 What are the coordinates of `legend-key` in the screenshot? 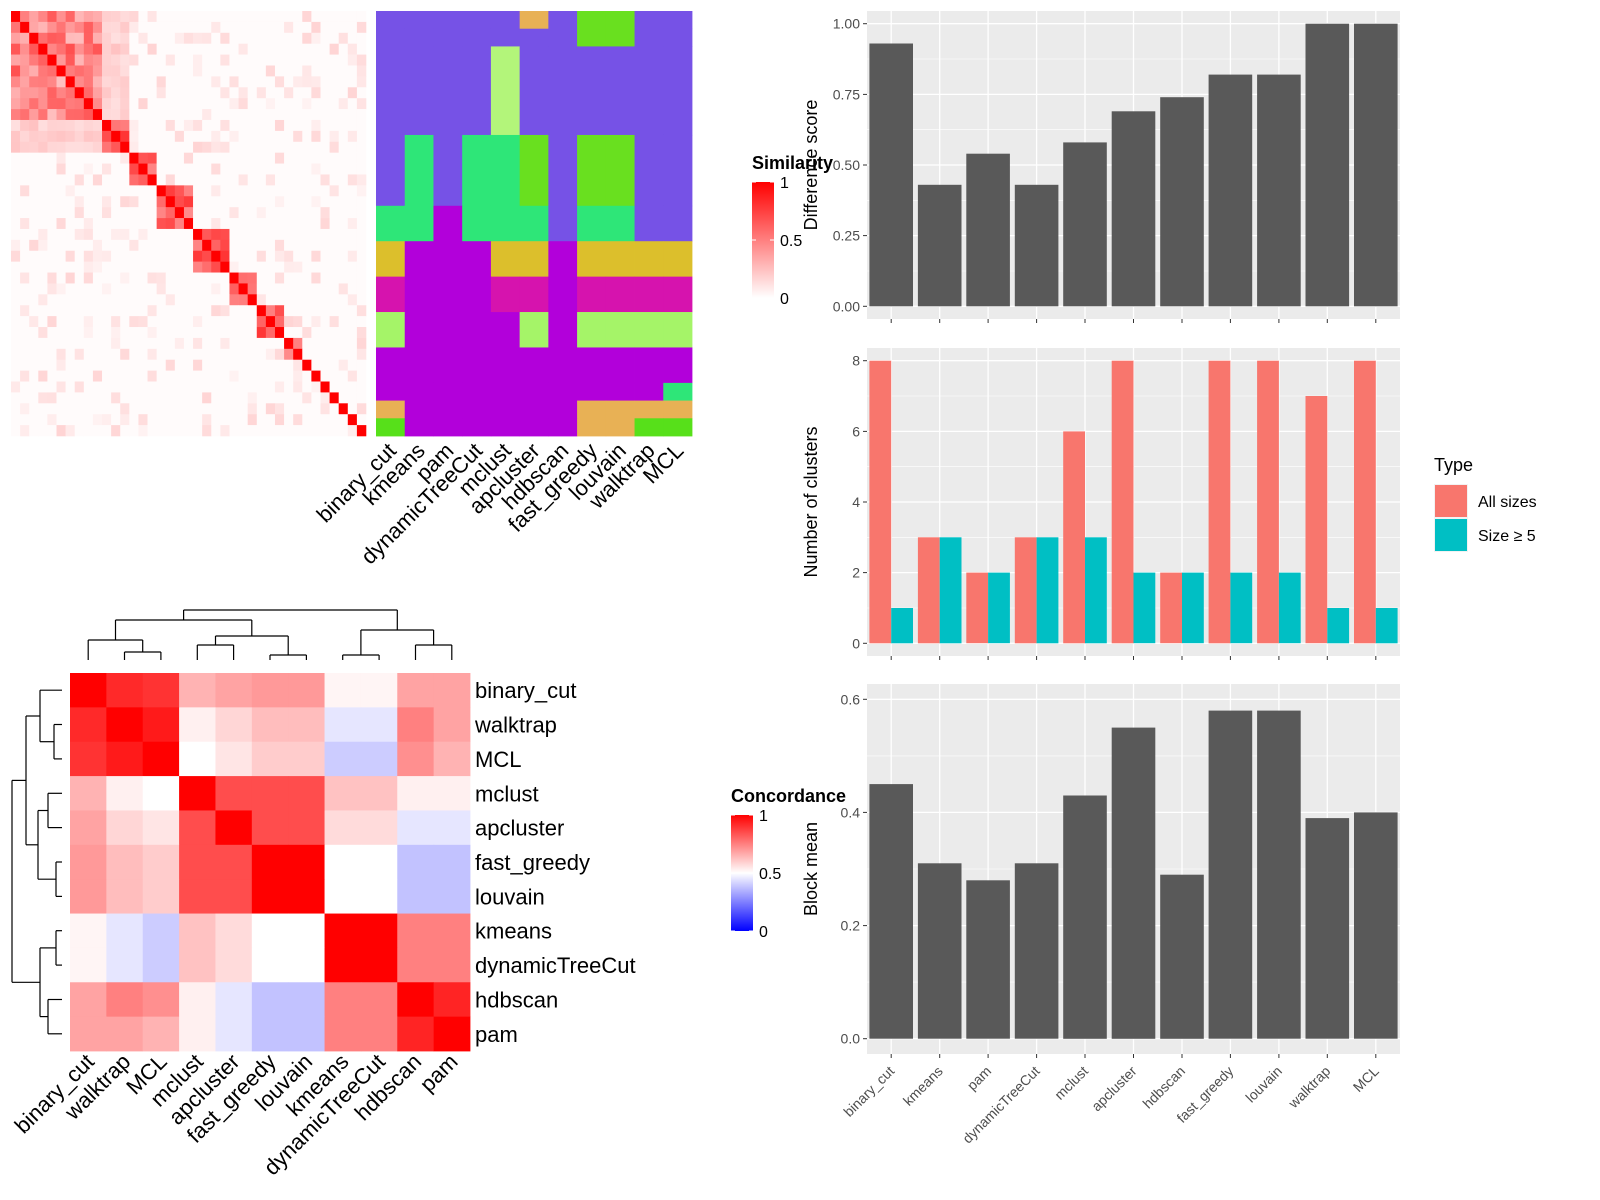 It's located at (1451, 535).